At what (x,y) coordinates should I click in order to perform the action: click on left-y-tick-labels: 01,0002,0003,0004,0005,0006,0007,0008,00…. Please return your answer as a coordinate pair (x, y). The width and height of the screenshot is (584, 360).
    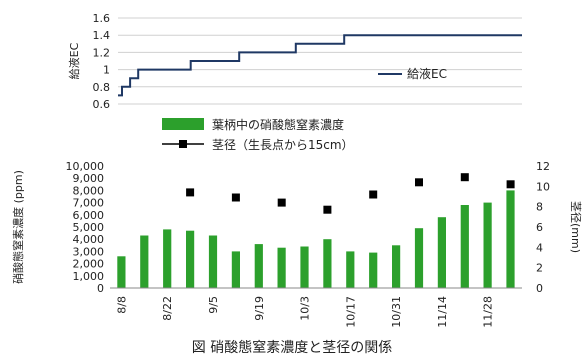
    Looking at the image, I should click on (85, 227).